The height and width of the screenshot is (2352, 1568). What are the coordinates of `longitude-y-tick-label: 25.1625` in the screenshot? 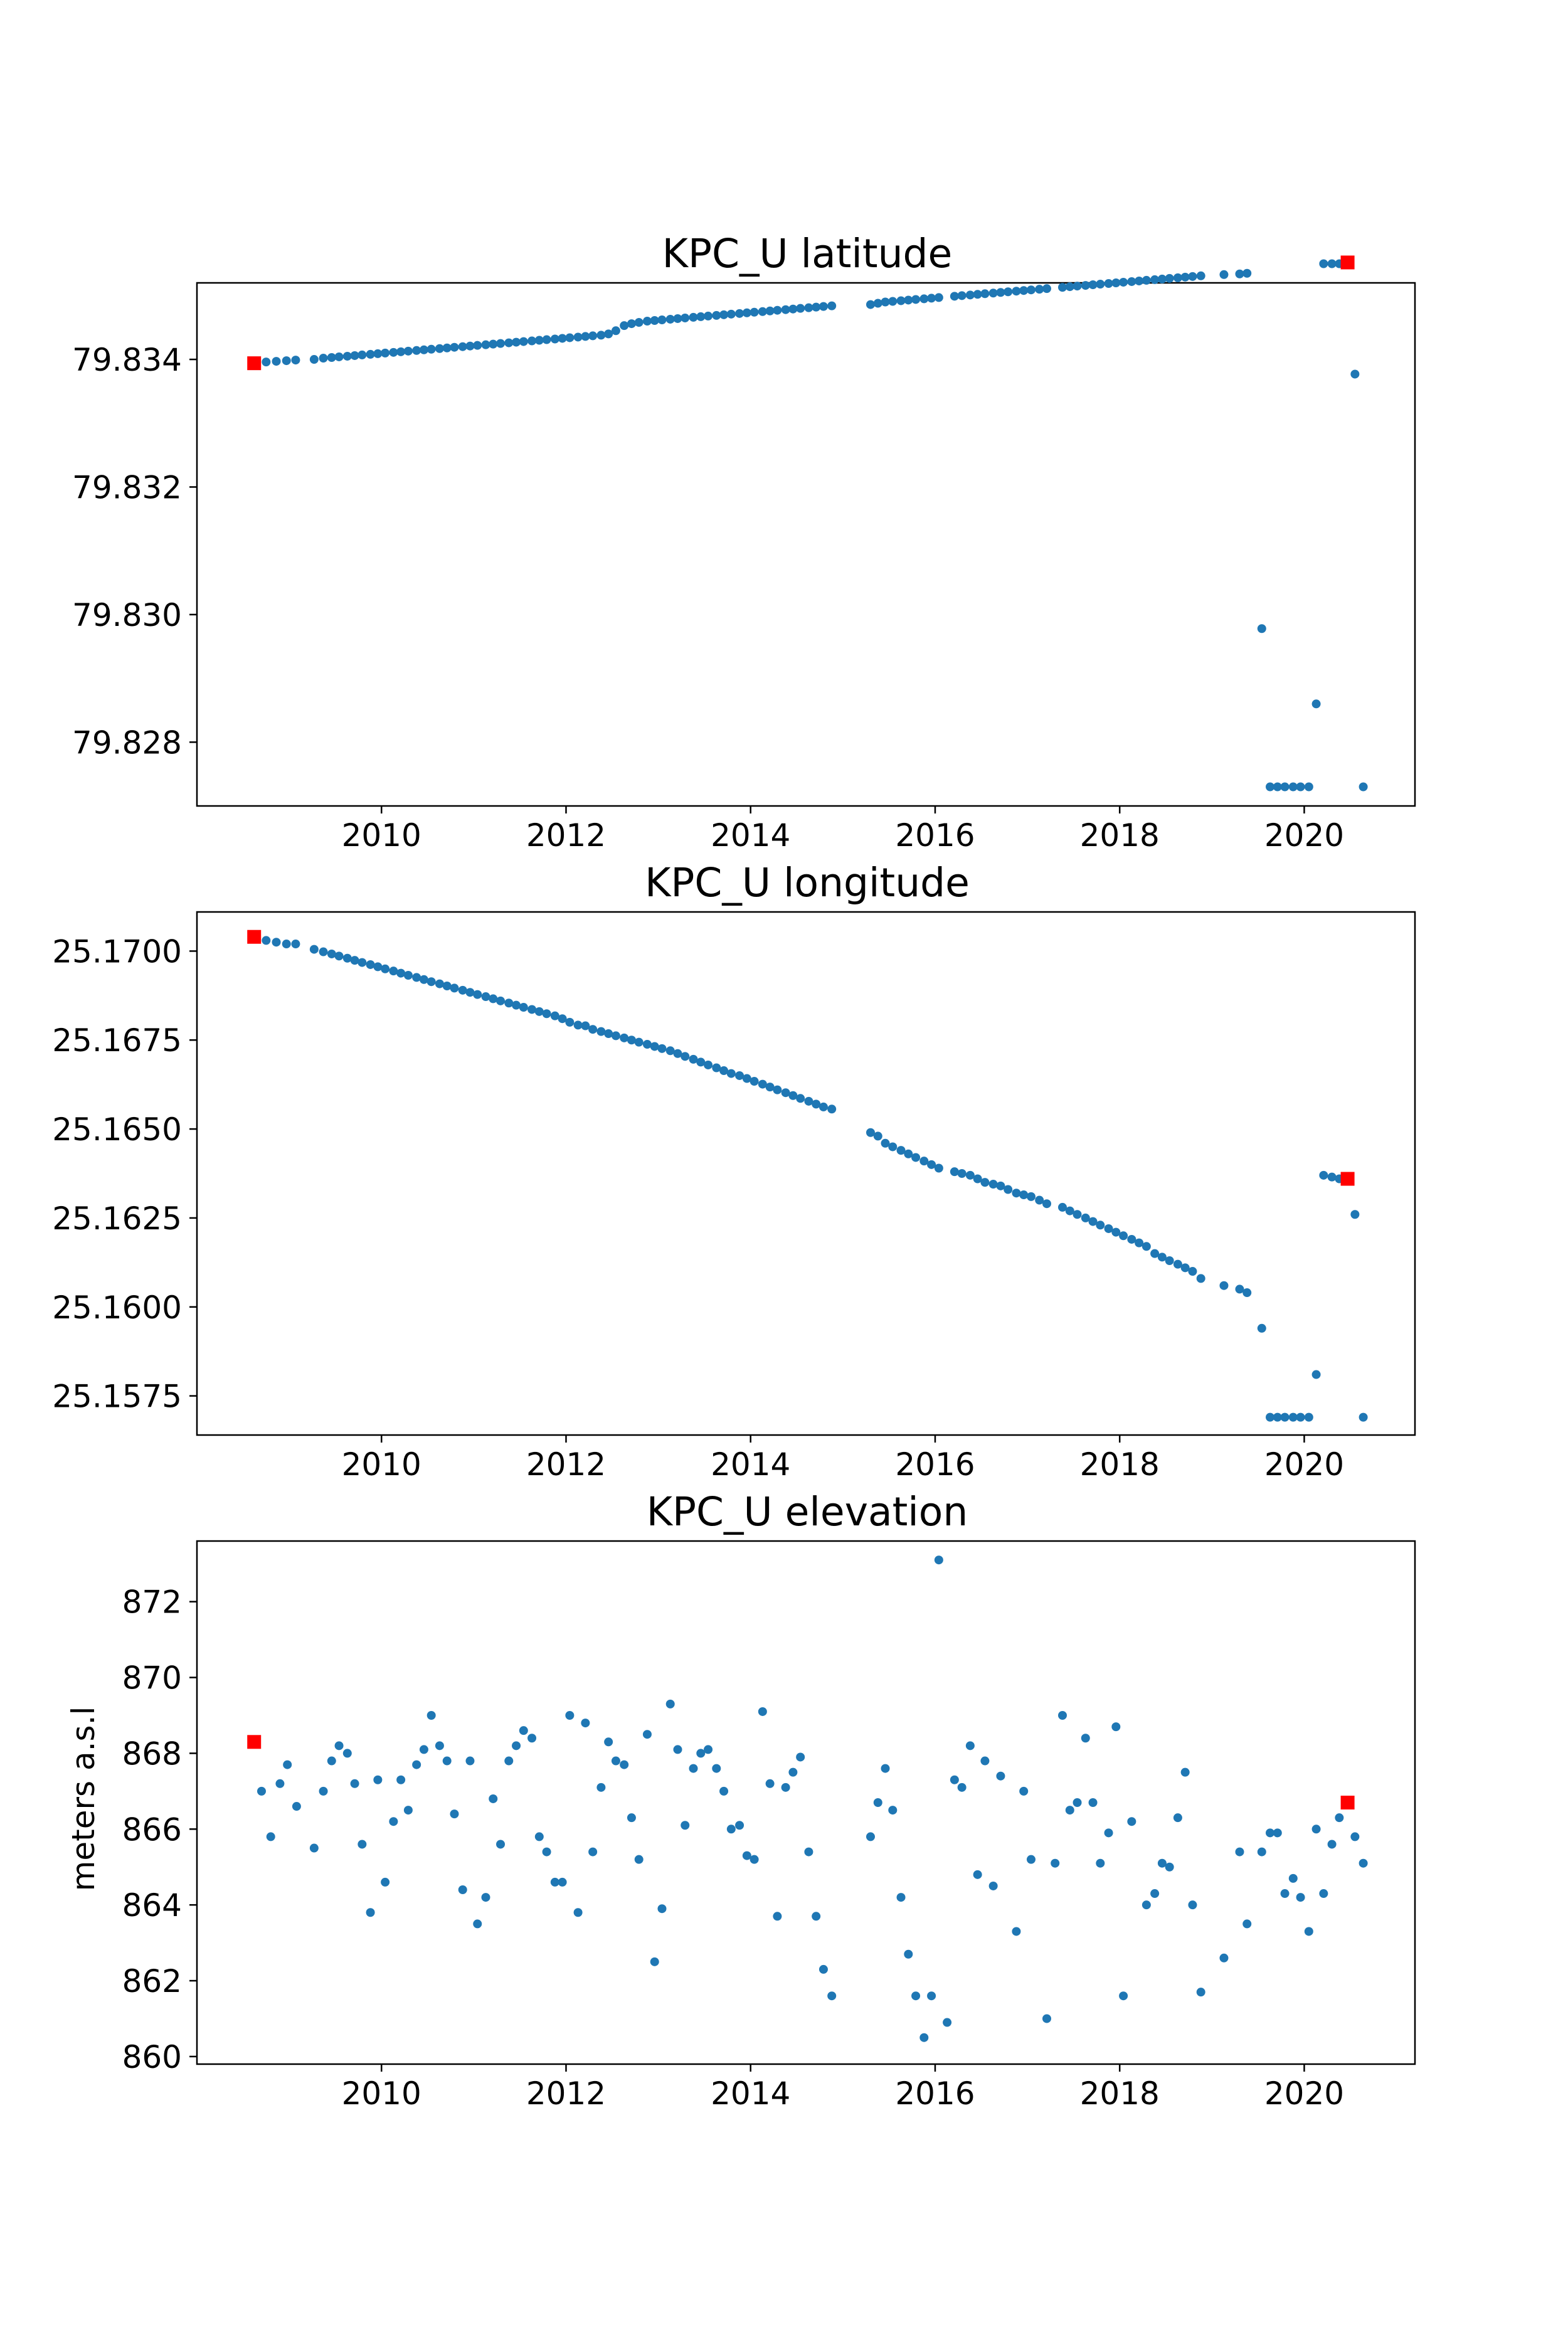 It's located at (117, 1218).